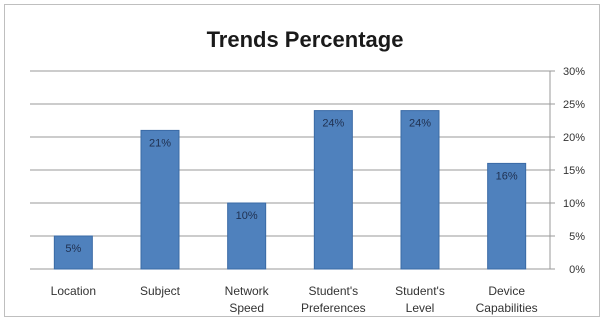 The image size is (603, 320). What do you see at coordinates (574, 138) in the screenshot?
I see `y-tick-label: 20%` at bounding box center [574, 138].